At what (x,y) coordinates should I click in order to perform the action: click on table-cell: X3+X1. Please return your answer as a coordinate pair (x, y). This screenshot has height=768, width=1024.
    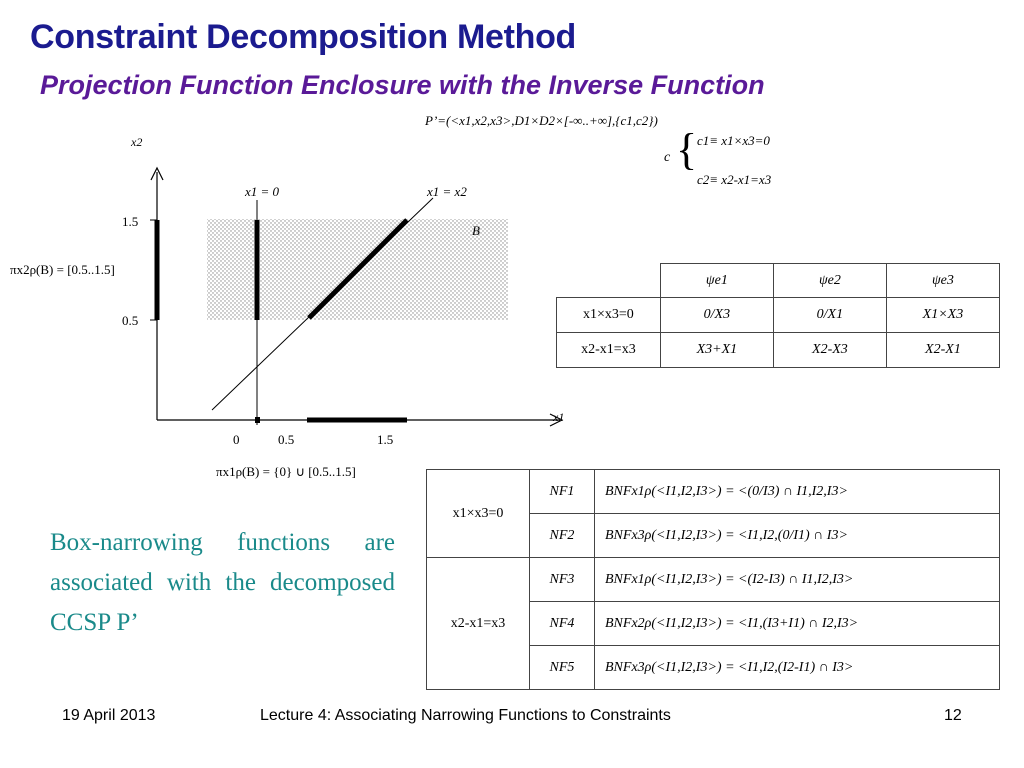
    Looking at the image, I should click on (716, 350).